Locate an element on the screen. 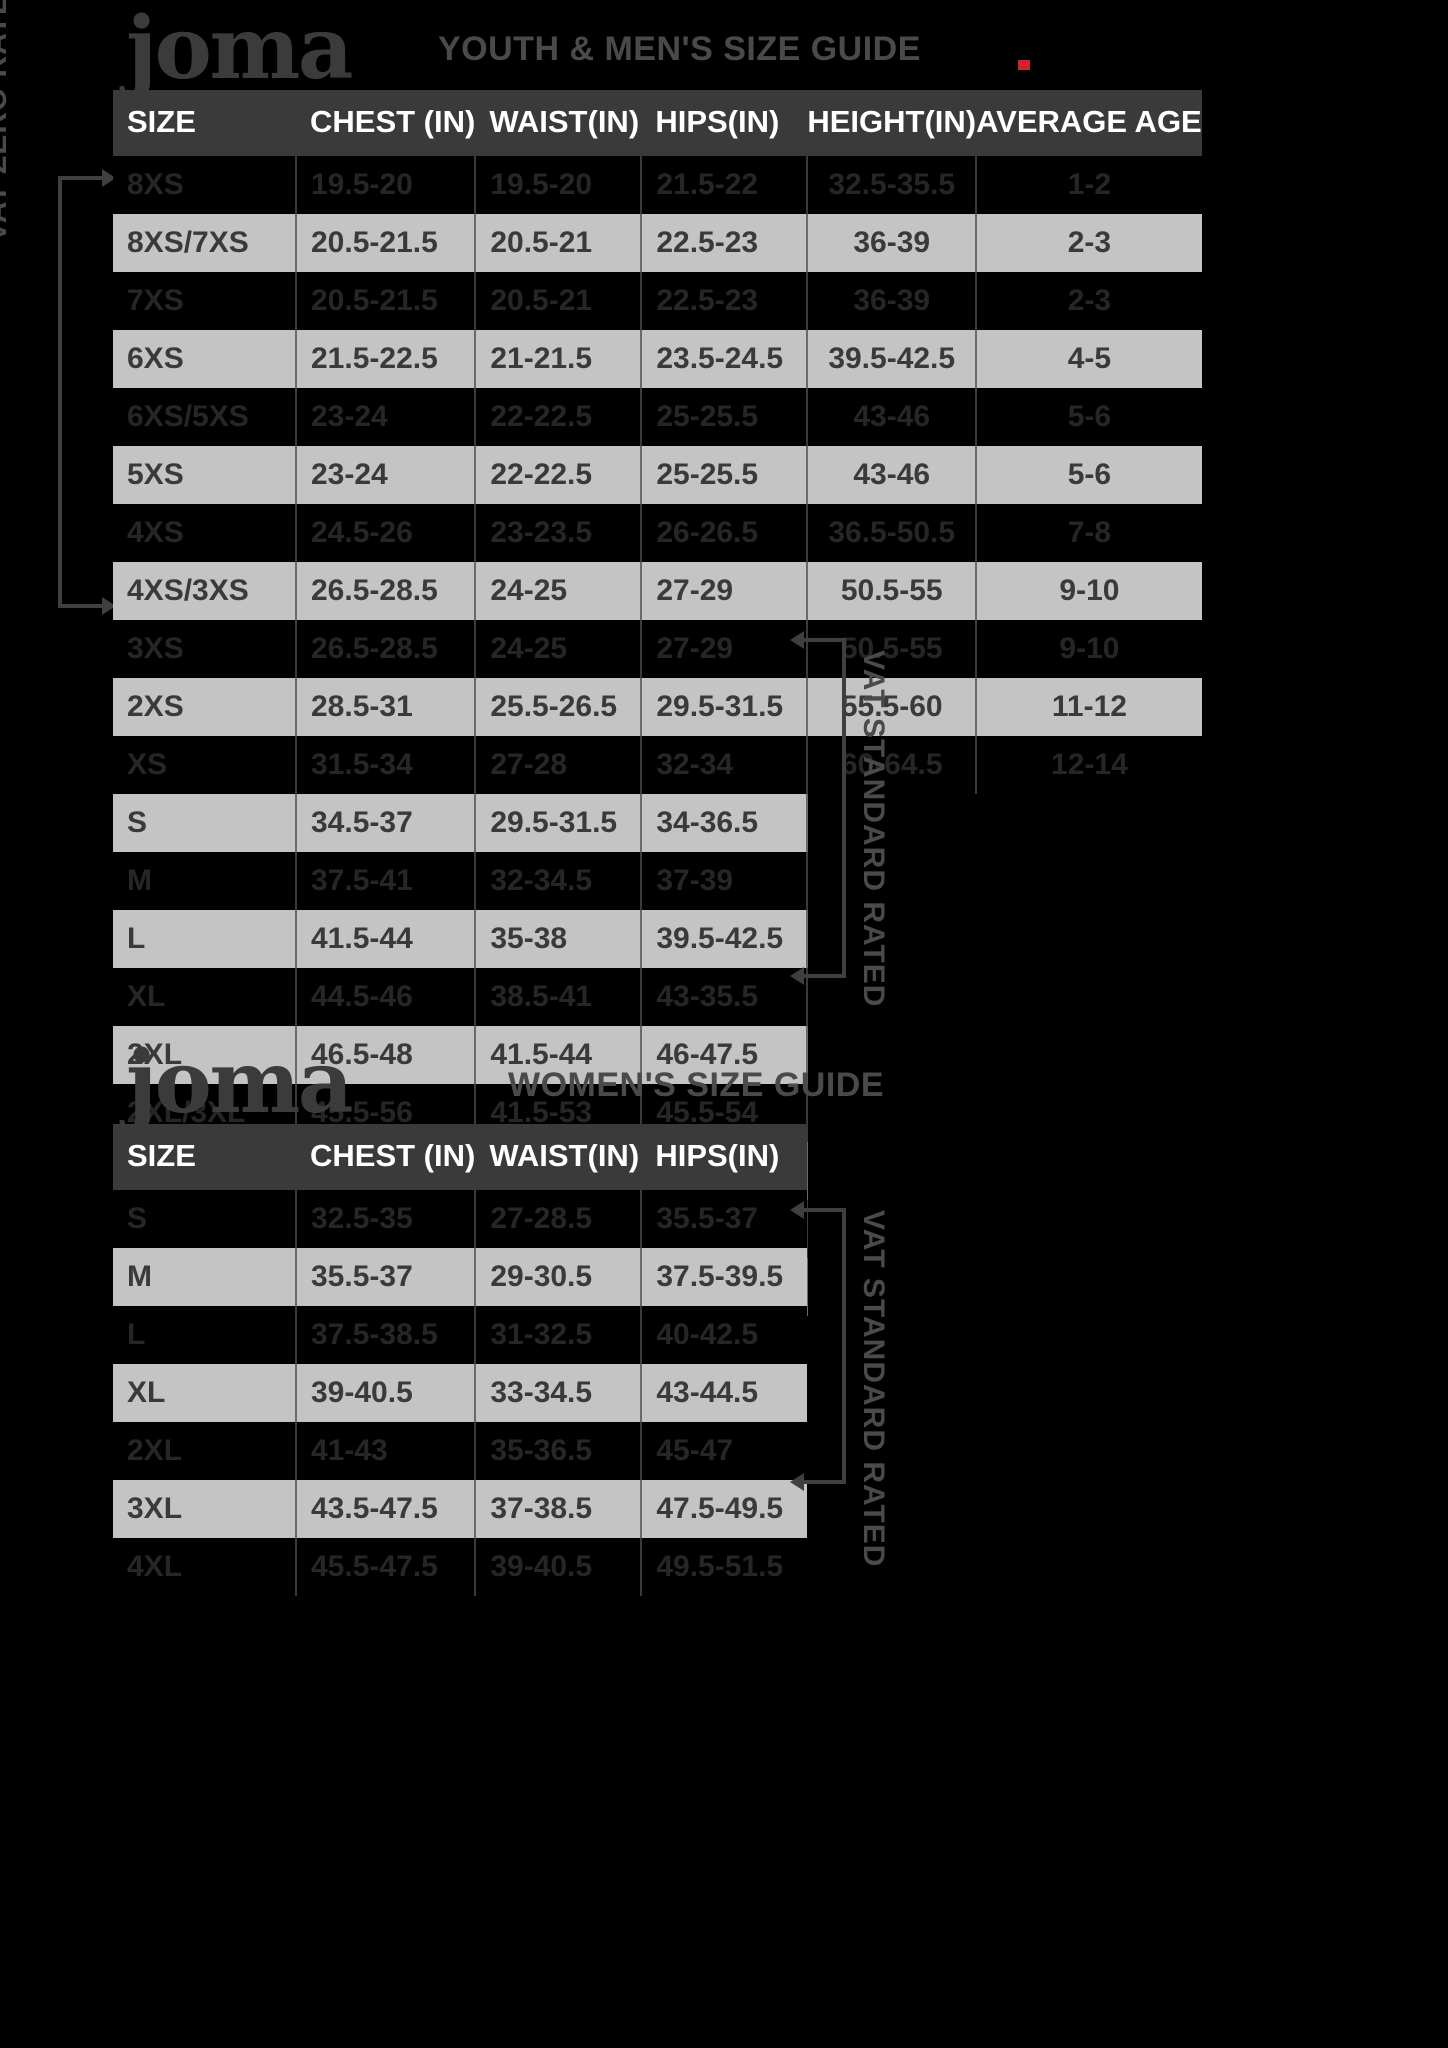 The width and height of the screenshot is (1448, 2048). cell-hips: 43-44.5 is located at coordinates (724, 1393).